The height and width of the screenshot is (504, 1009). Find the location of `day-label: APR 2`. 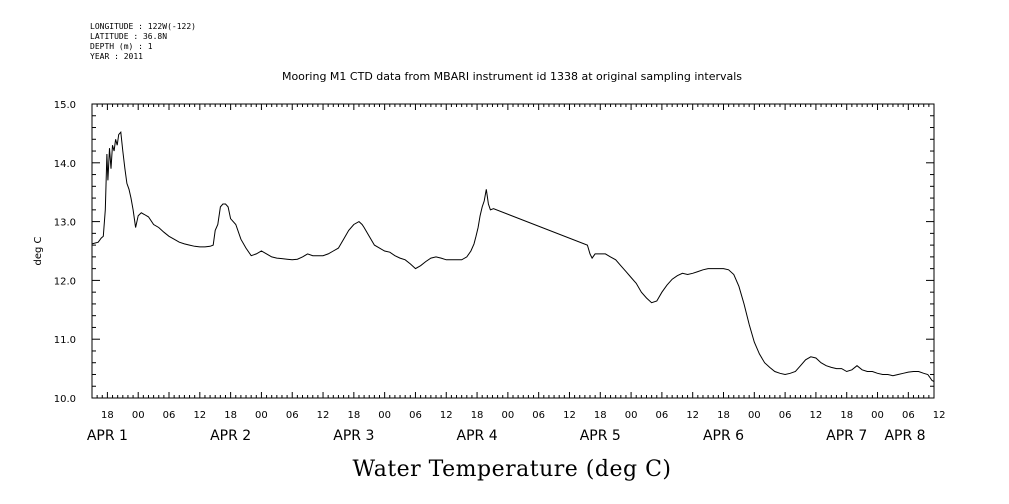

day-label: APR 2 is located at coordinates (230, 436).